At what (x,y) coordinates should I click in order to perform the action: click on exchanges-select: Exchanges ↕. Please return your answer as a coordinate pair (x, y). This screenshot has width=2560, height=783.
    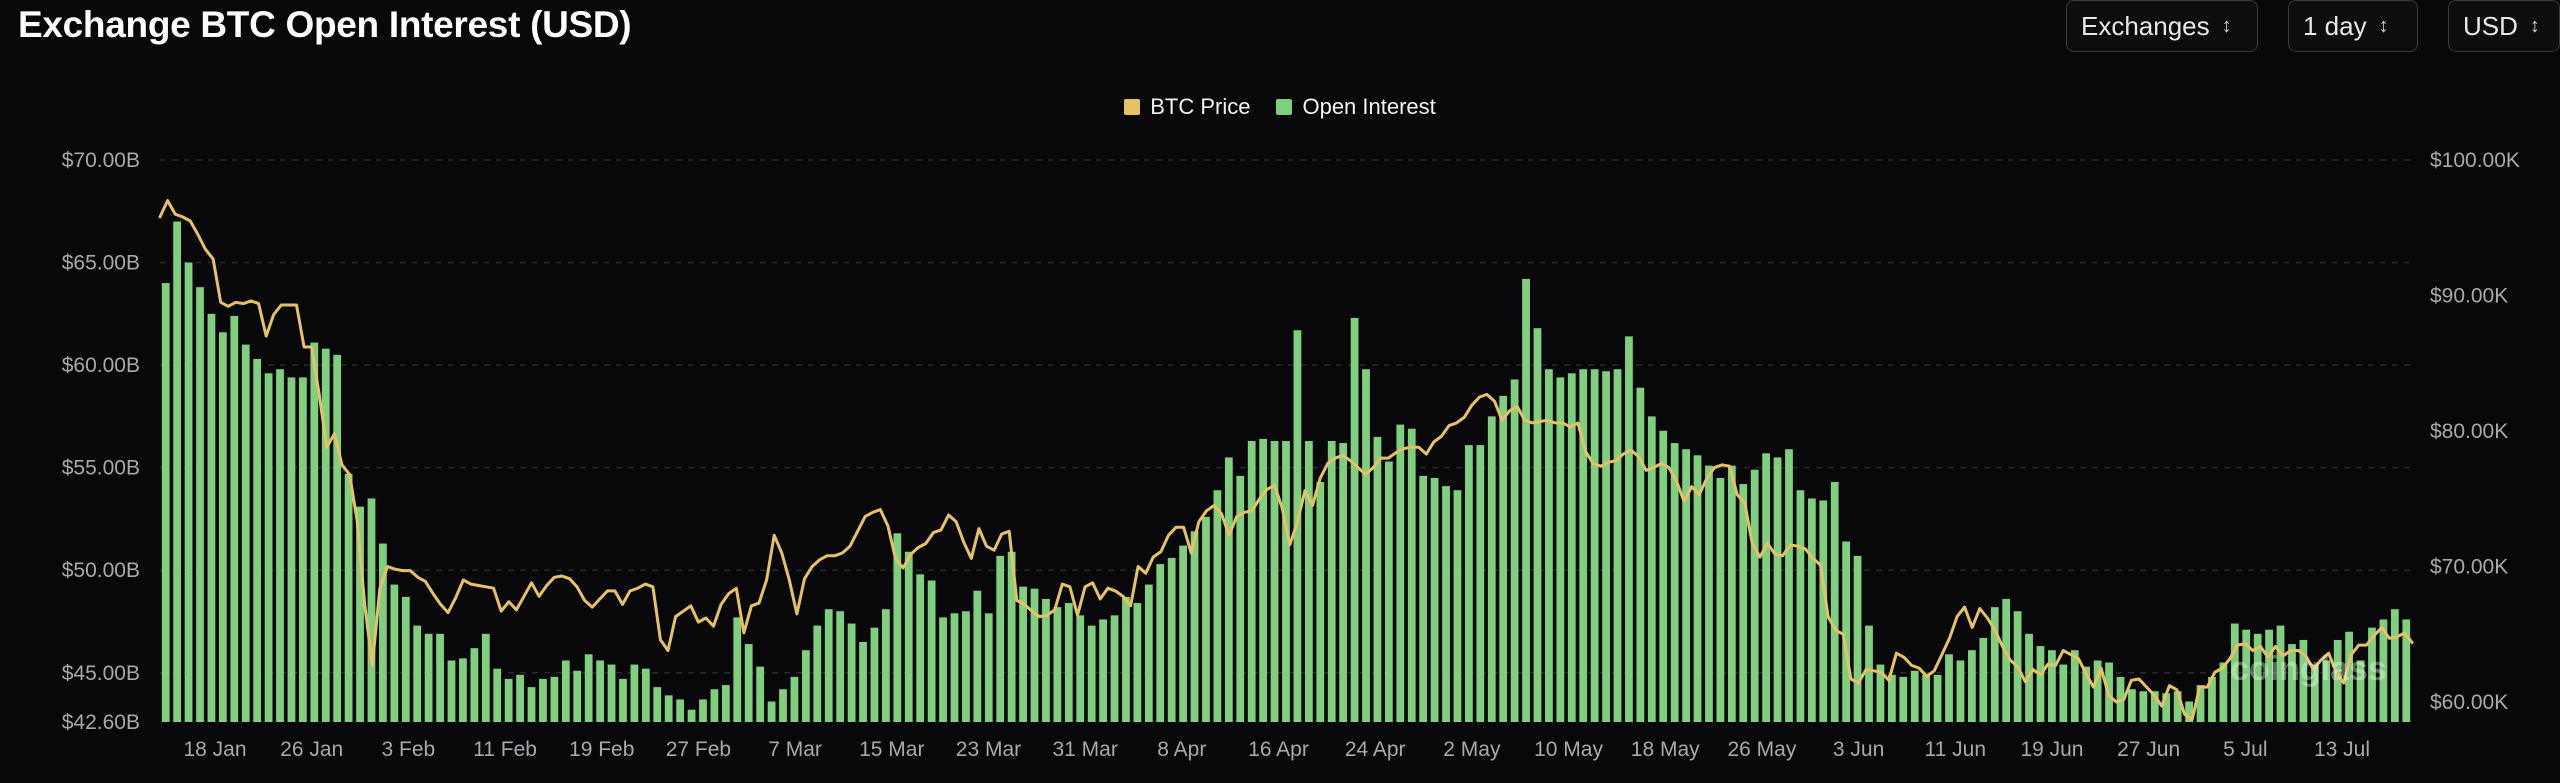
    Looking at the image, I should click on (2162, 26).